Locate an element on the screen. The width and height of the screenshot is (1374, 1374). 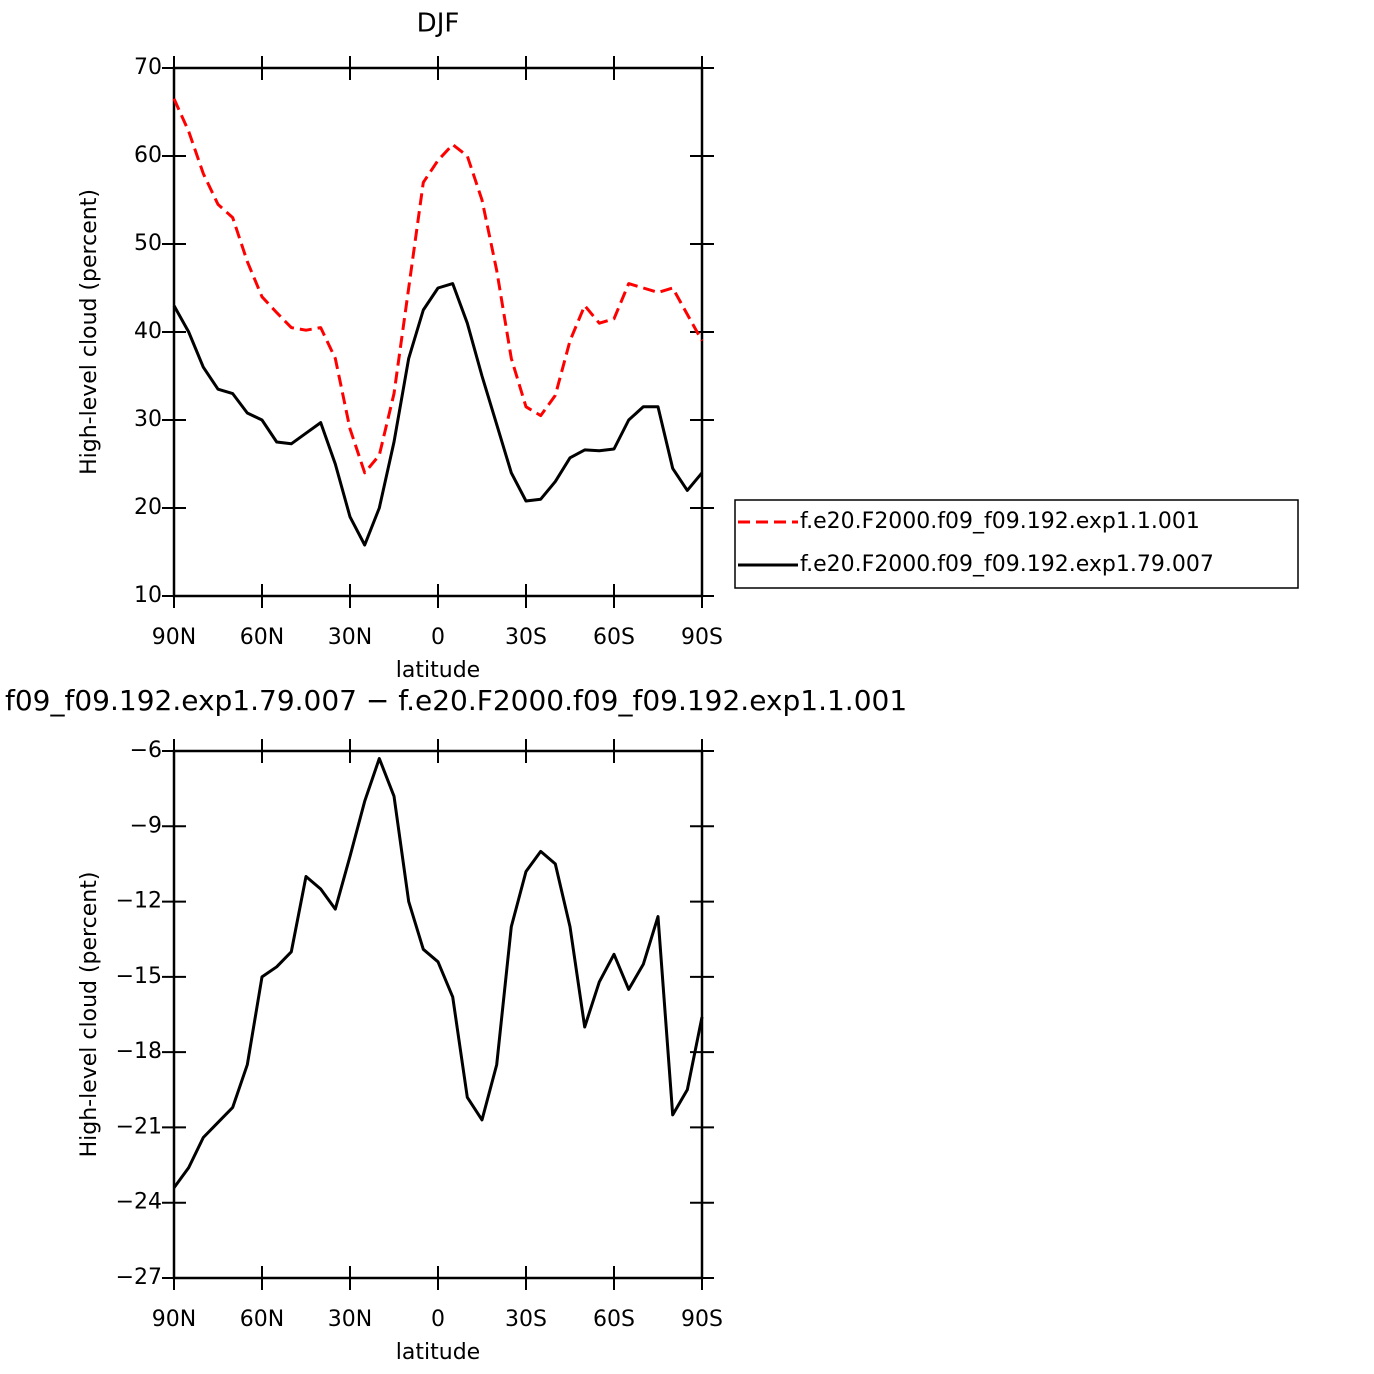
legend-label: f.e20.F2000.f09_f09.192.exp1.79.007 is located at coordinates (1007, 564).